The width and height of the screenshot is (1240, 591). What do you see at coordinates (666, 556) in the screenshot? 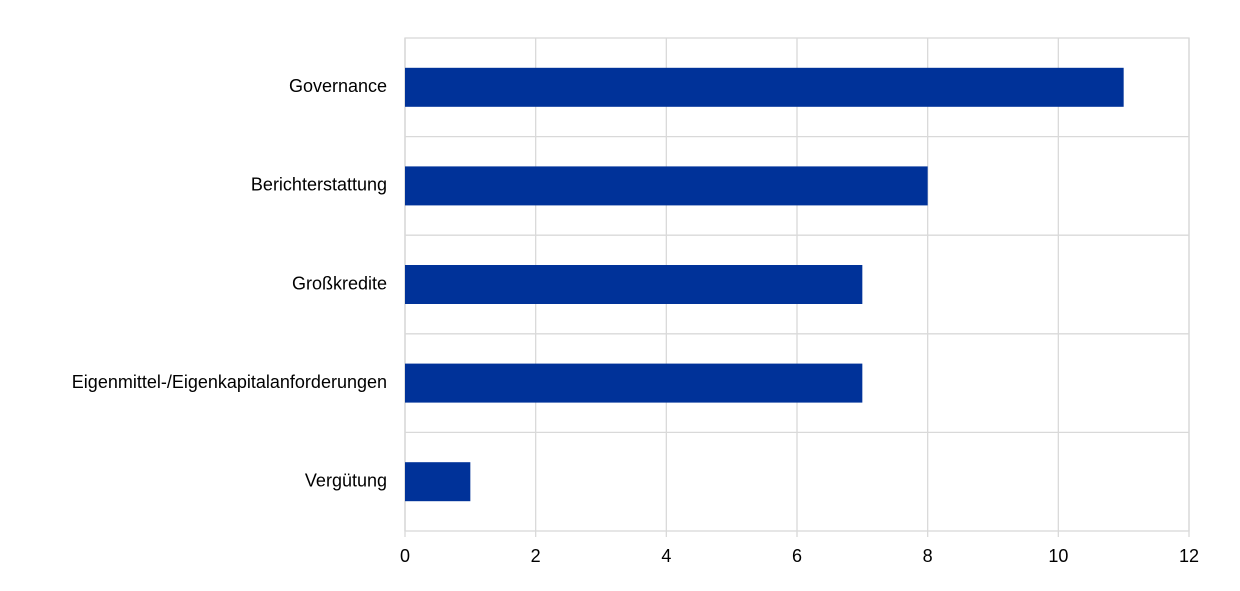
I see `x-tick-label: 4` at bounding box center [666, 556].